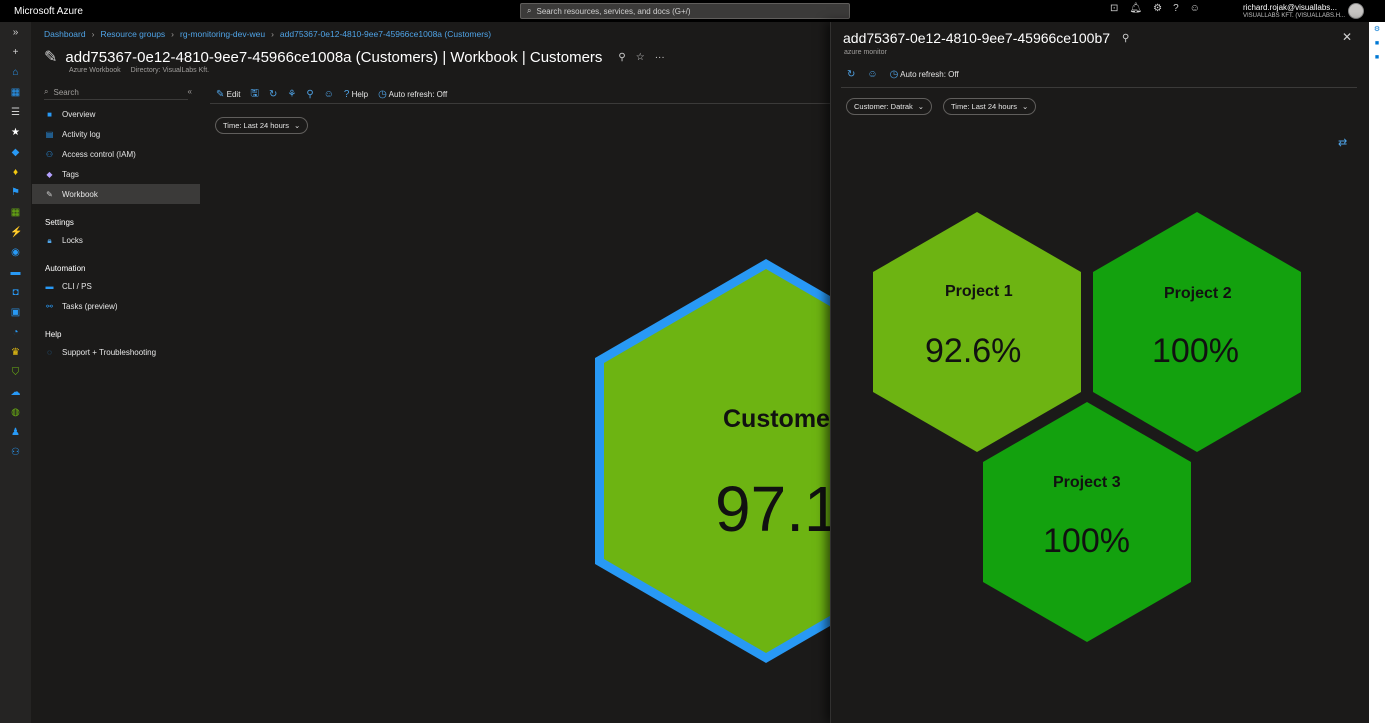 This screenshot has width=1385, height=723. I want to click on outlook-icon: ■, so click(1377, 43).